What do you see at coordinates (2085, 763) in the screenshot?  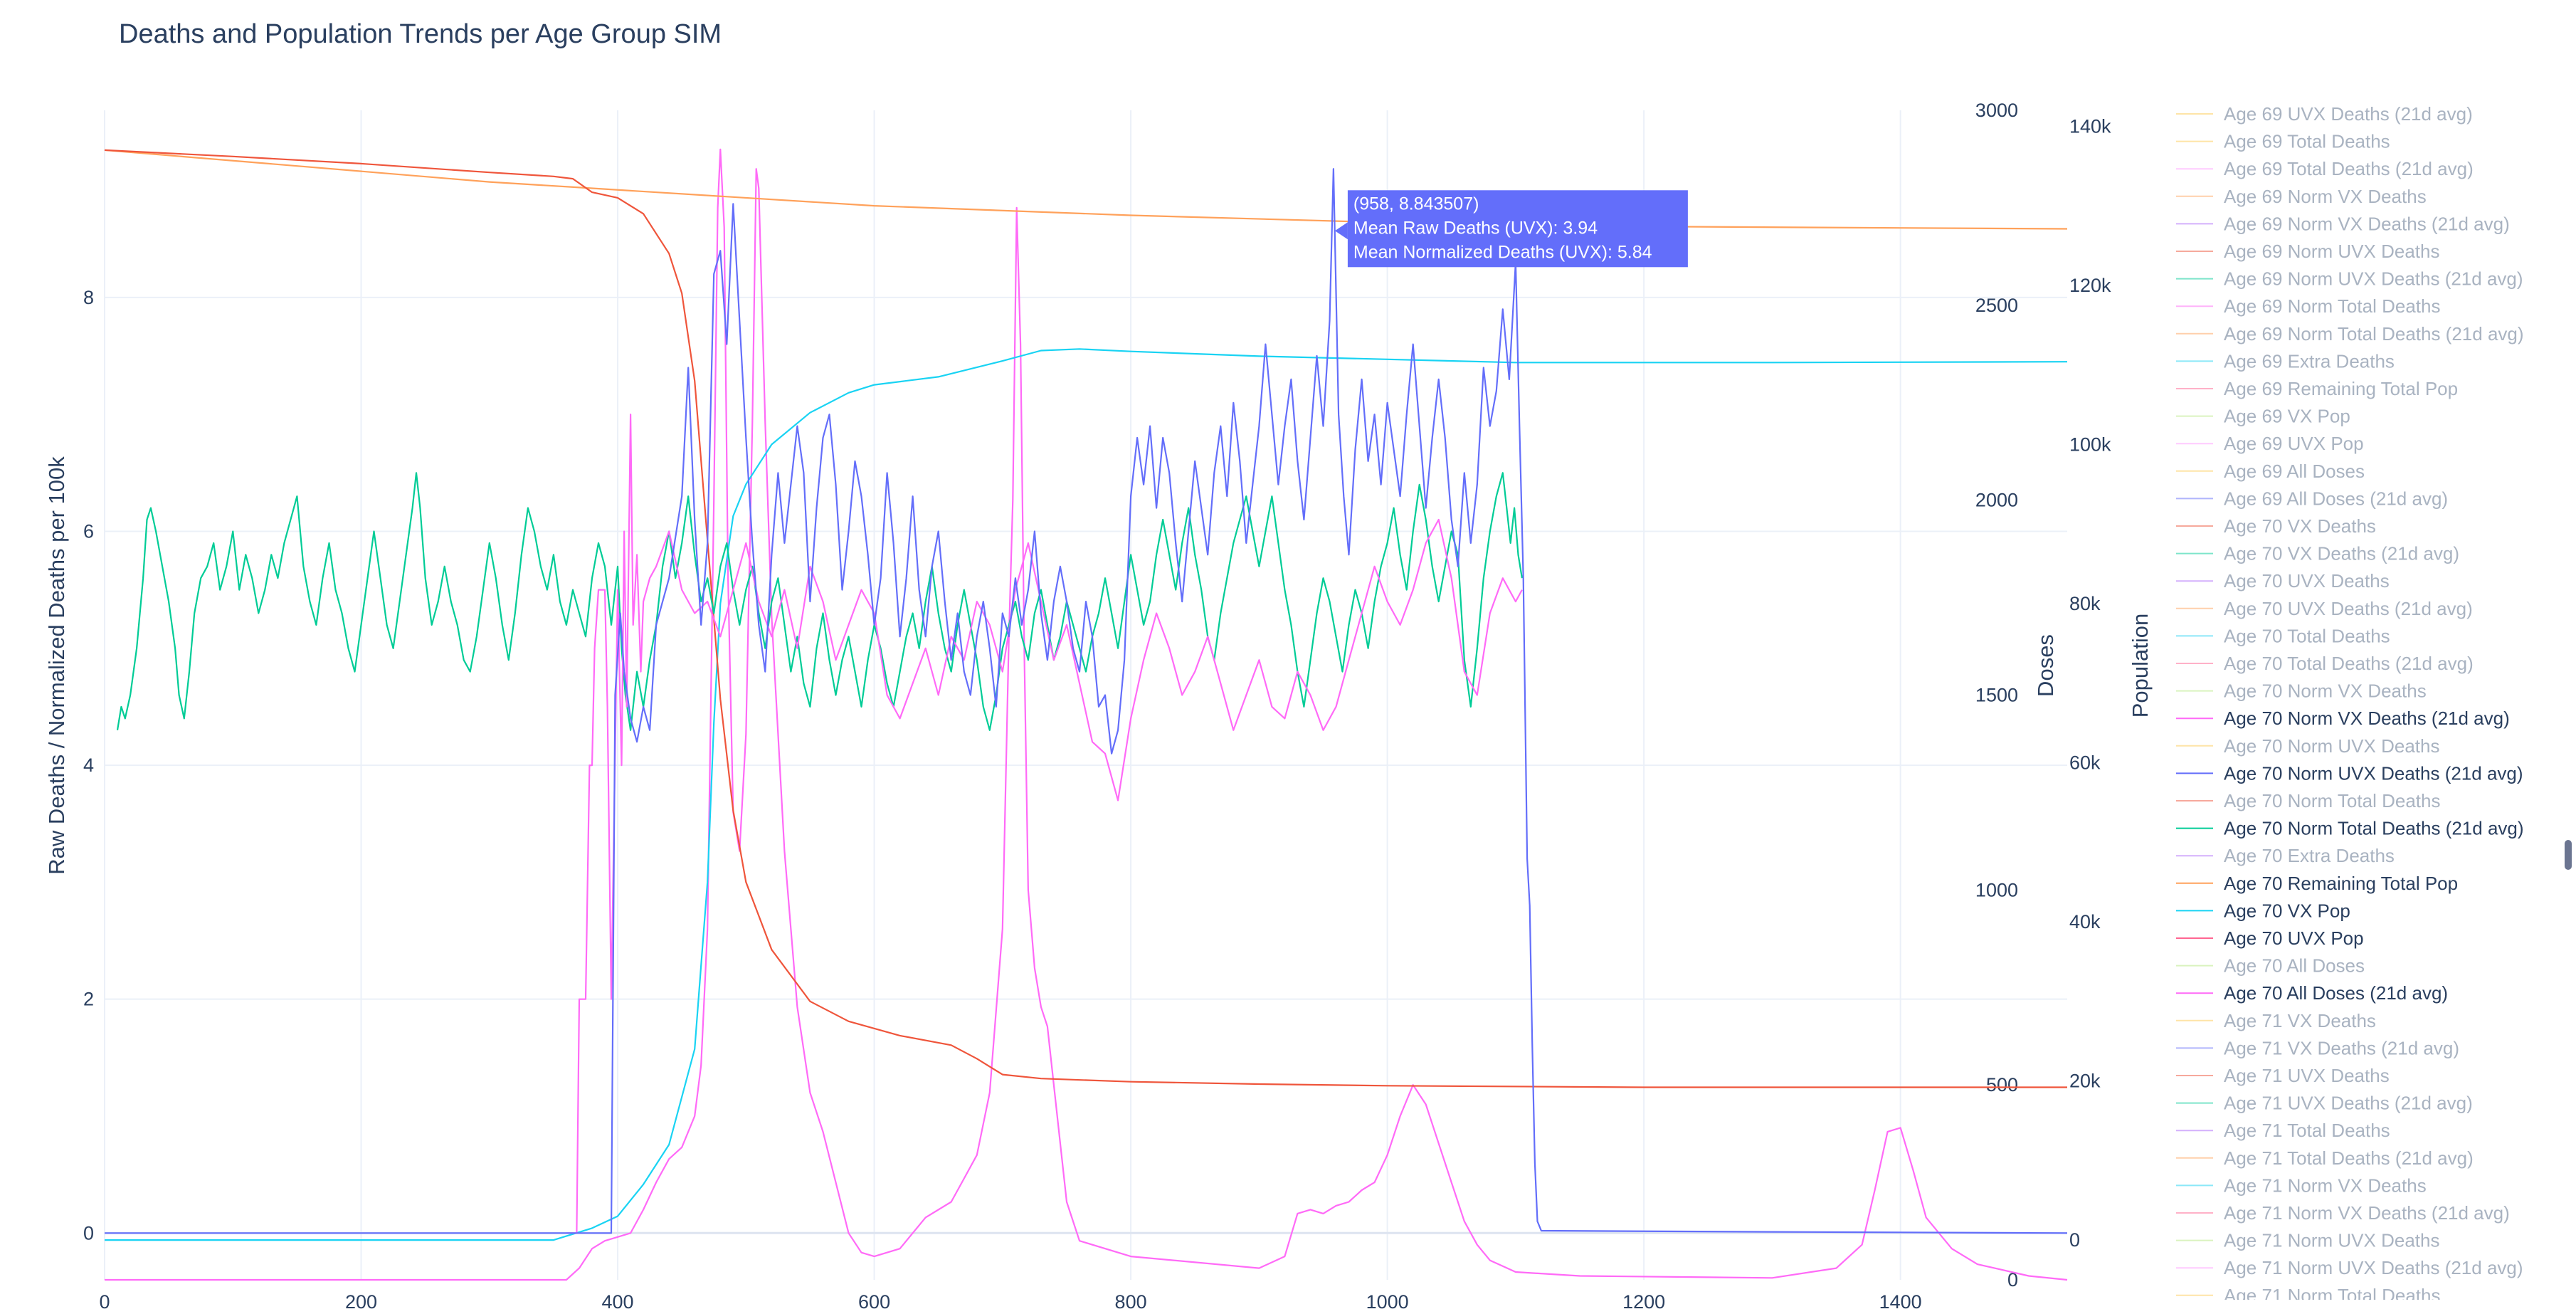 I see `y-tick-label-population: 60k` at bounding box center [2085, 763].